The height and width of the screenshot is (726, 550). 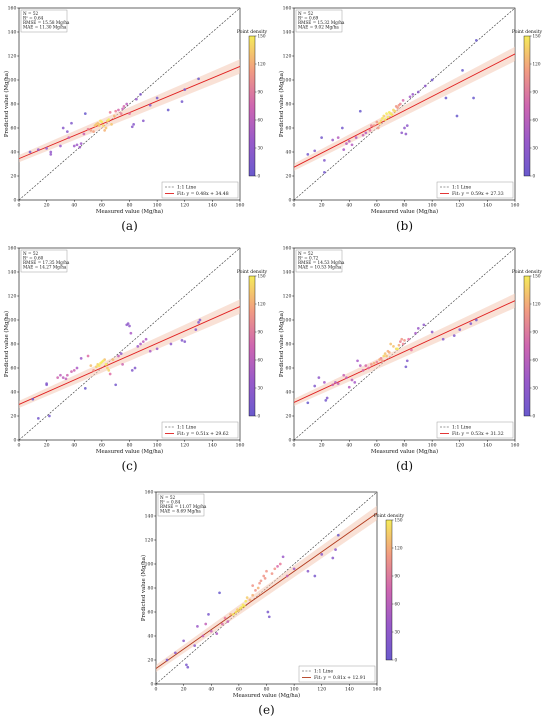 What do you see at coordinates (432, 206) in the screenshot?
I see `x-tick-label: 100` at bounding box center [432, 206].